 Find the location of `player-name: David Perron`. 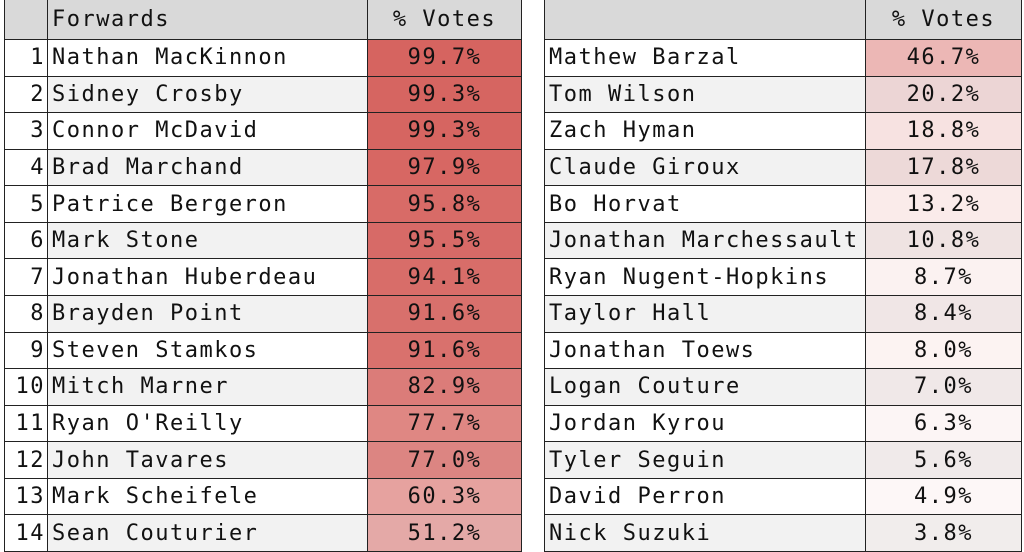

player-name: David Perron is located at coordinates (705, 497).